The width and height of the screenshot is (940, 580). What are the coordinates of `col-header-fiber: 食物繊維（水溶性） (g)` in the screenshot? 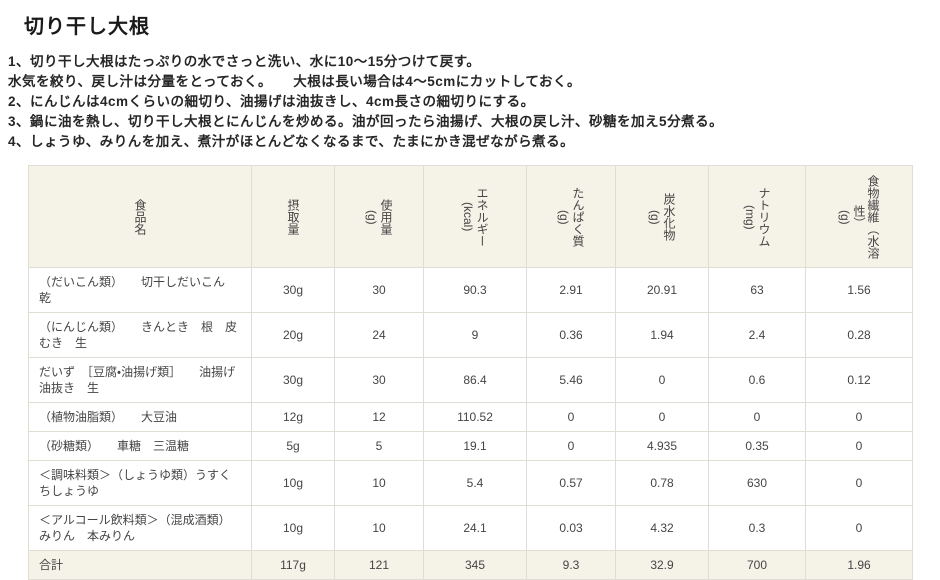 It's located at (859, 216).